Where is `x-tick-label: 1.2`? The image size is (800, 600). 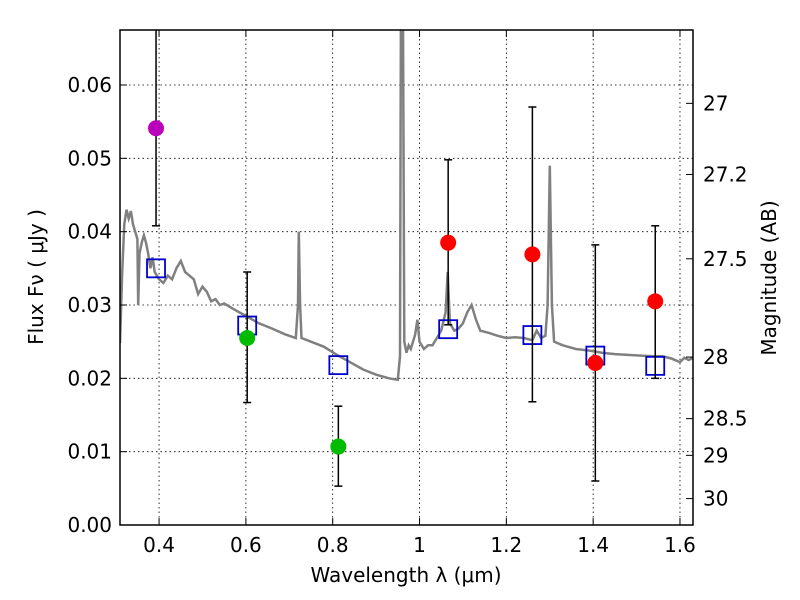
x-tick-label: 1.2 is located at coordinates (506, 545).